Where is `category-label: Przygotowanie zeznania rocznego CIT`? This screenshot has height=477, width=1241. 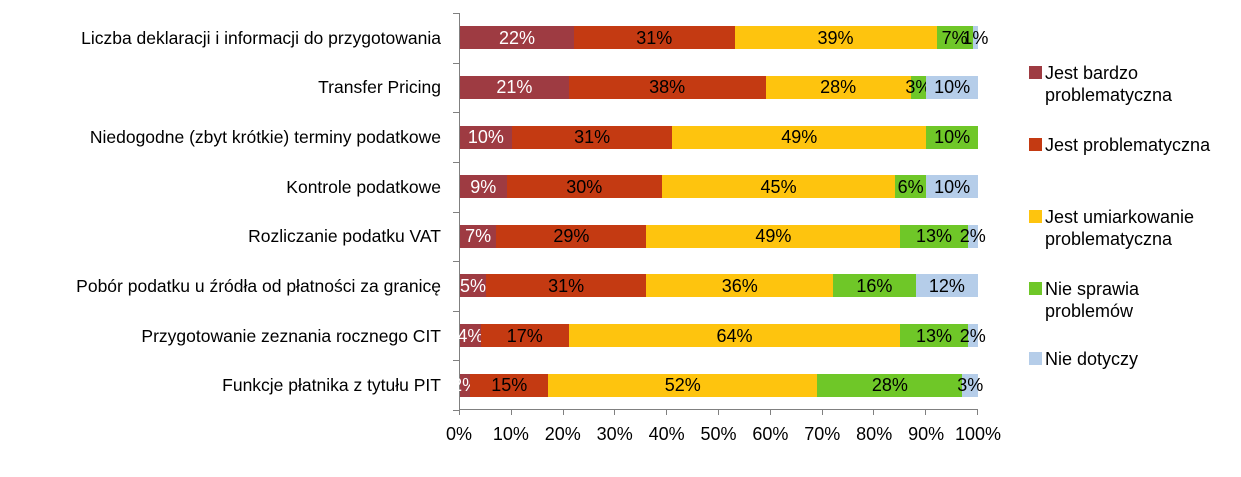 category-label: Przygotowanie zeznania rocznego CIT is located at coordinates (291, 336).